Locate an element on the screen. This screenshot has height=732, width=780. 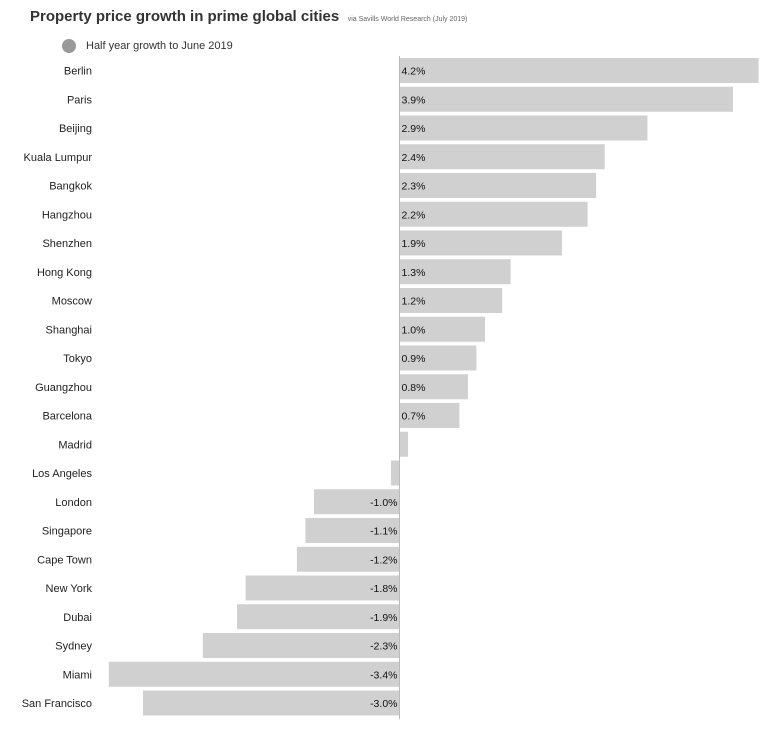
bar-shenzhen is located at coordinates (480, 243).